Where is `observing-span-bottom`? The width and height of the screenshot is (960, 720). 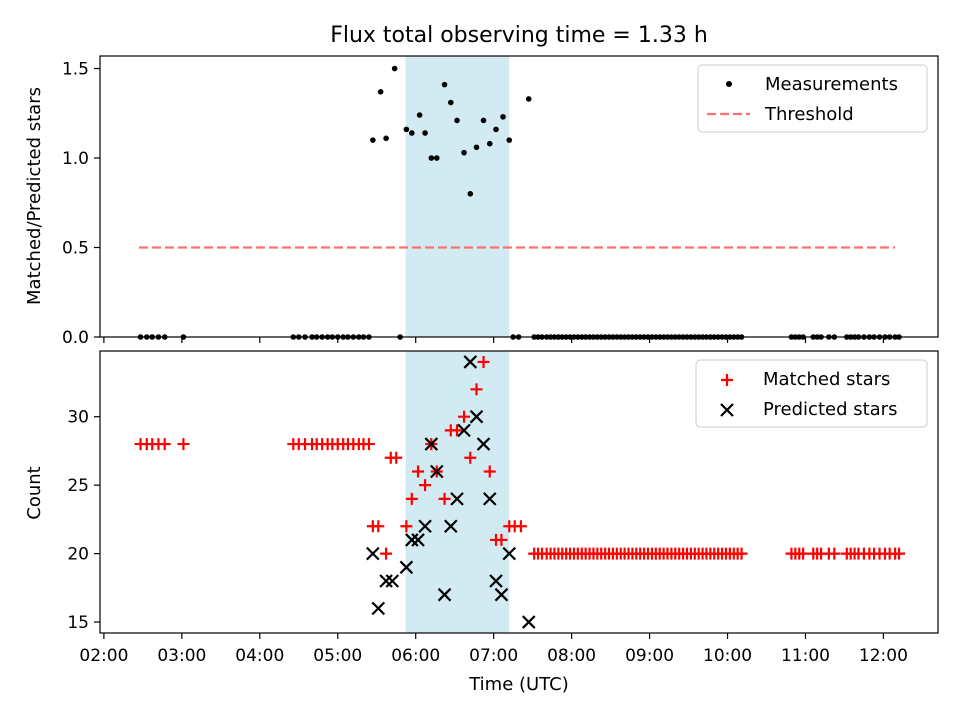 observing-span-bottom is located at coordinates (457, 492).